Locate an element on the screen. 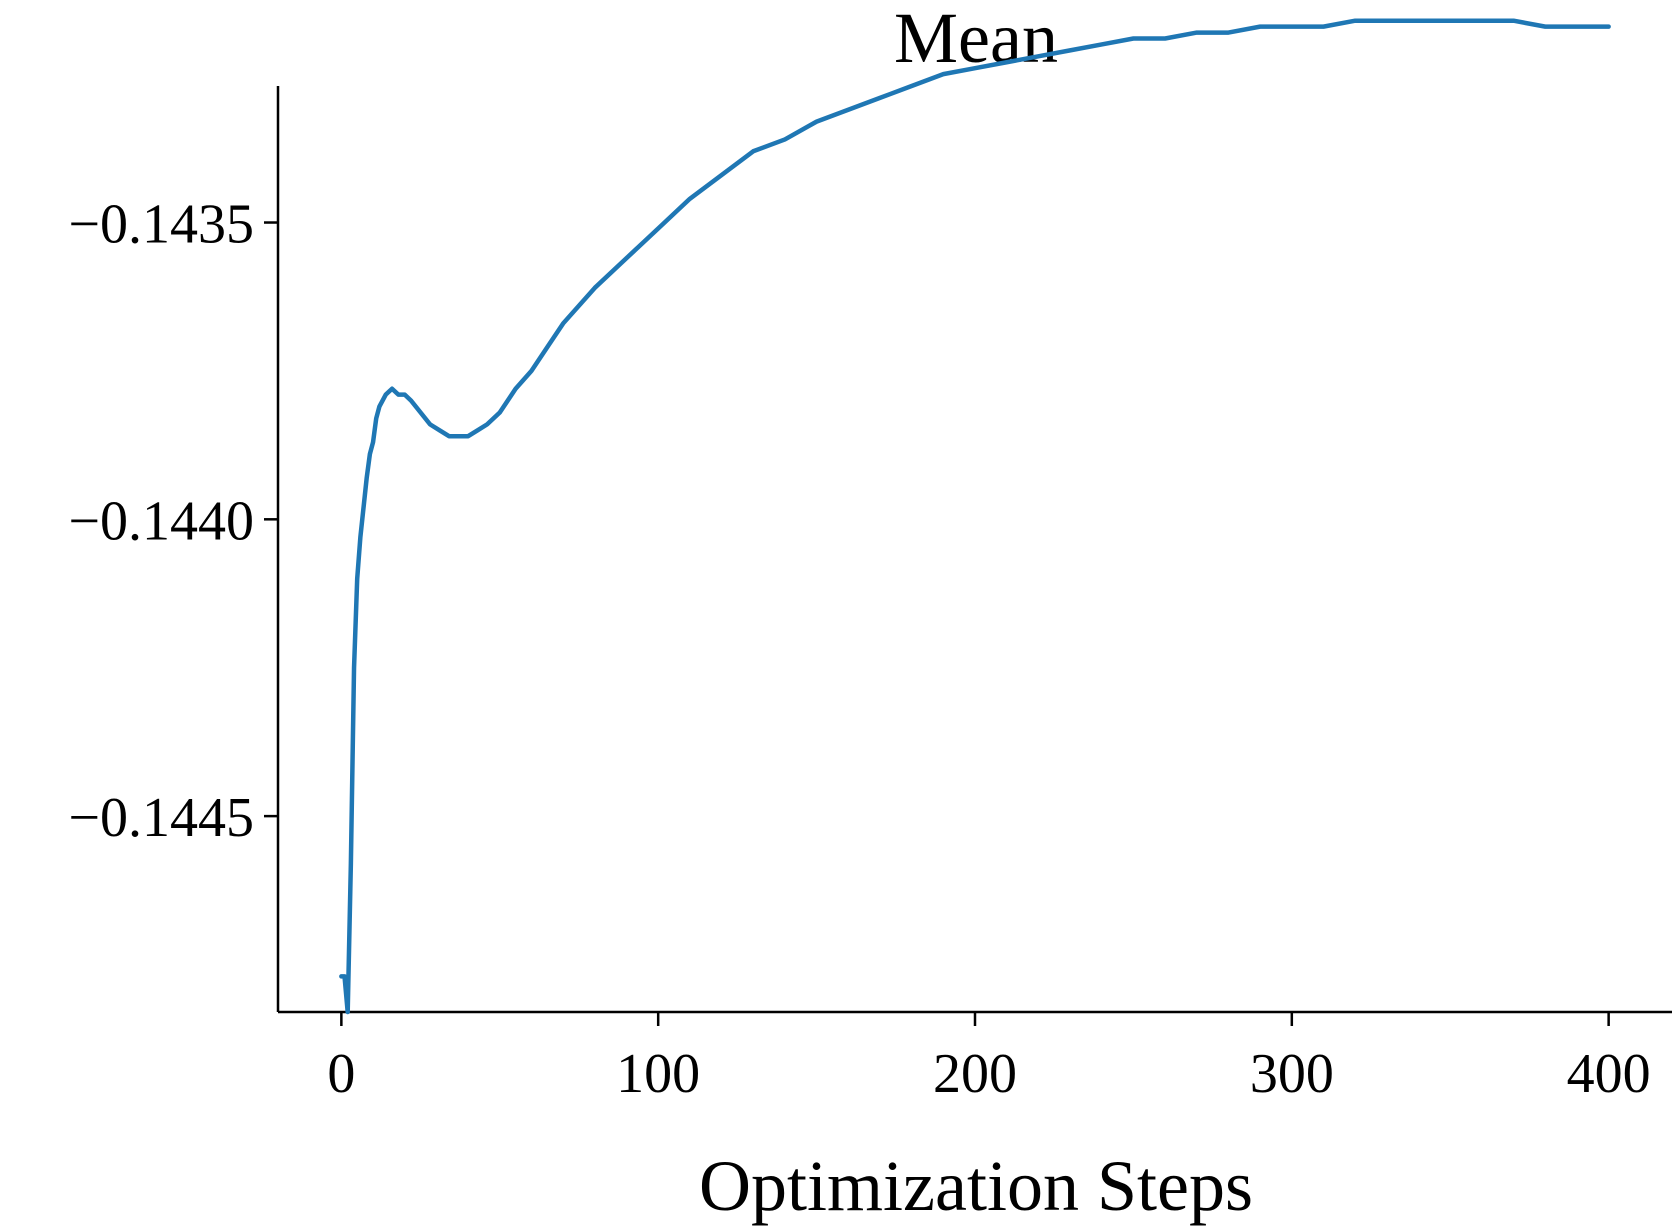 This screenshot has height=1228, width=1672. y-tick-label: −0.1435 is located at coordinates (161, 225).